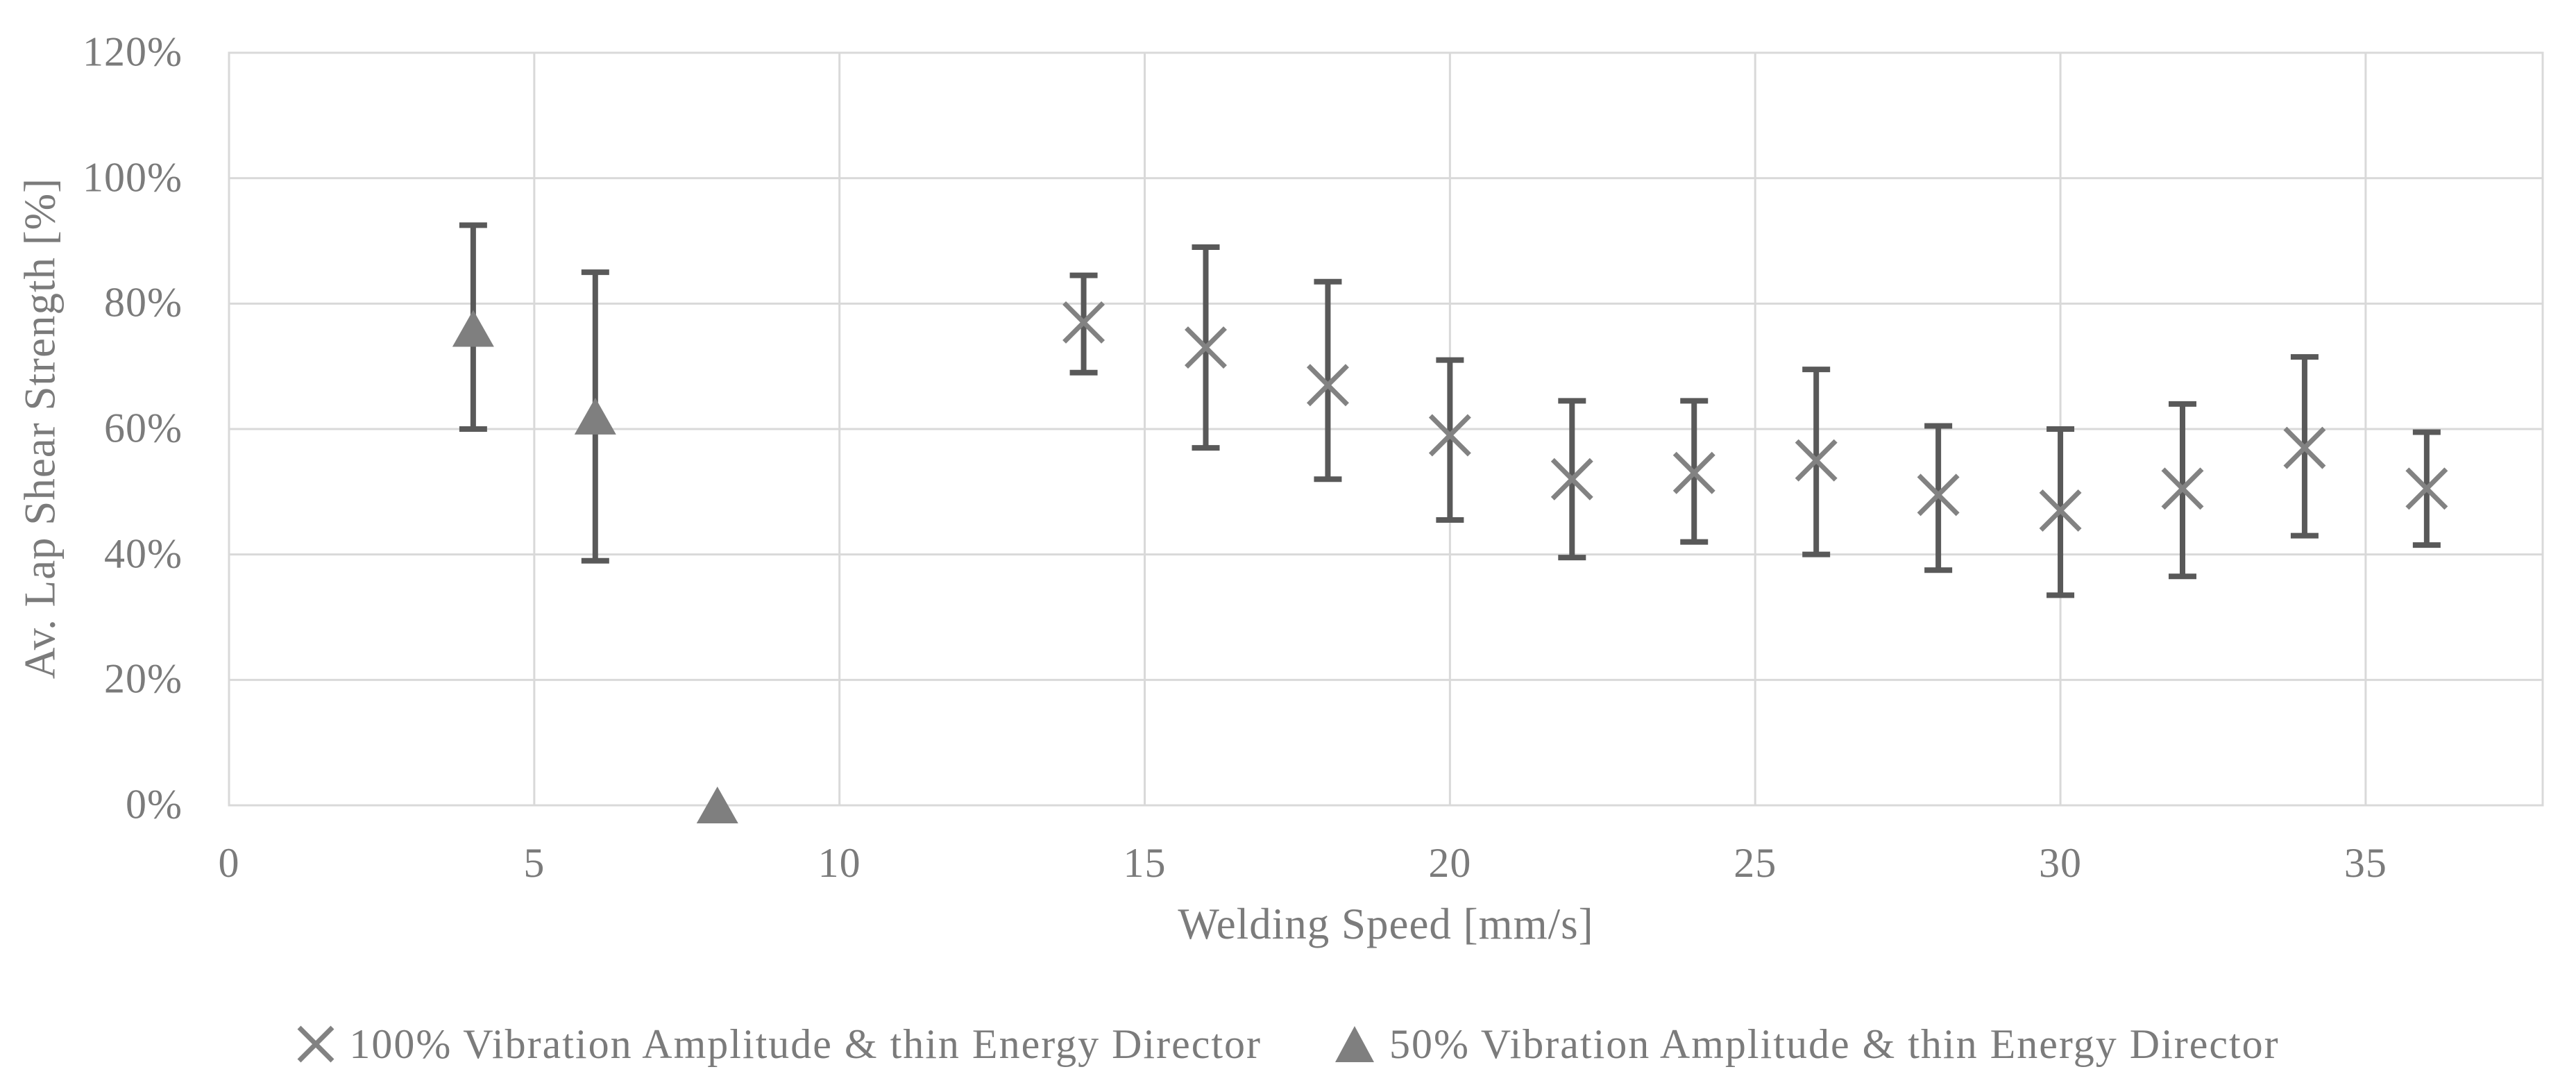 This screenshot has height=1083, width=2576. What do you see at coordinates (133, 51) in the screenshot?
I see `y-tick-label: 120%` at bounding box center [133, 51].